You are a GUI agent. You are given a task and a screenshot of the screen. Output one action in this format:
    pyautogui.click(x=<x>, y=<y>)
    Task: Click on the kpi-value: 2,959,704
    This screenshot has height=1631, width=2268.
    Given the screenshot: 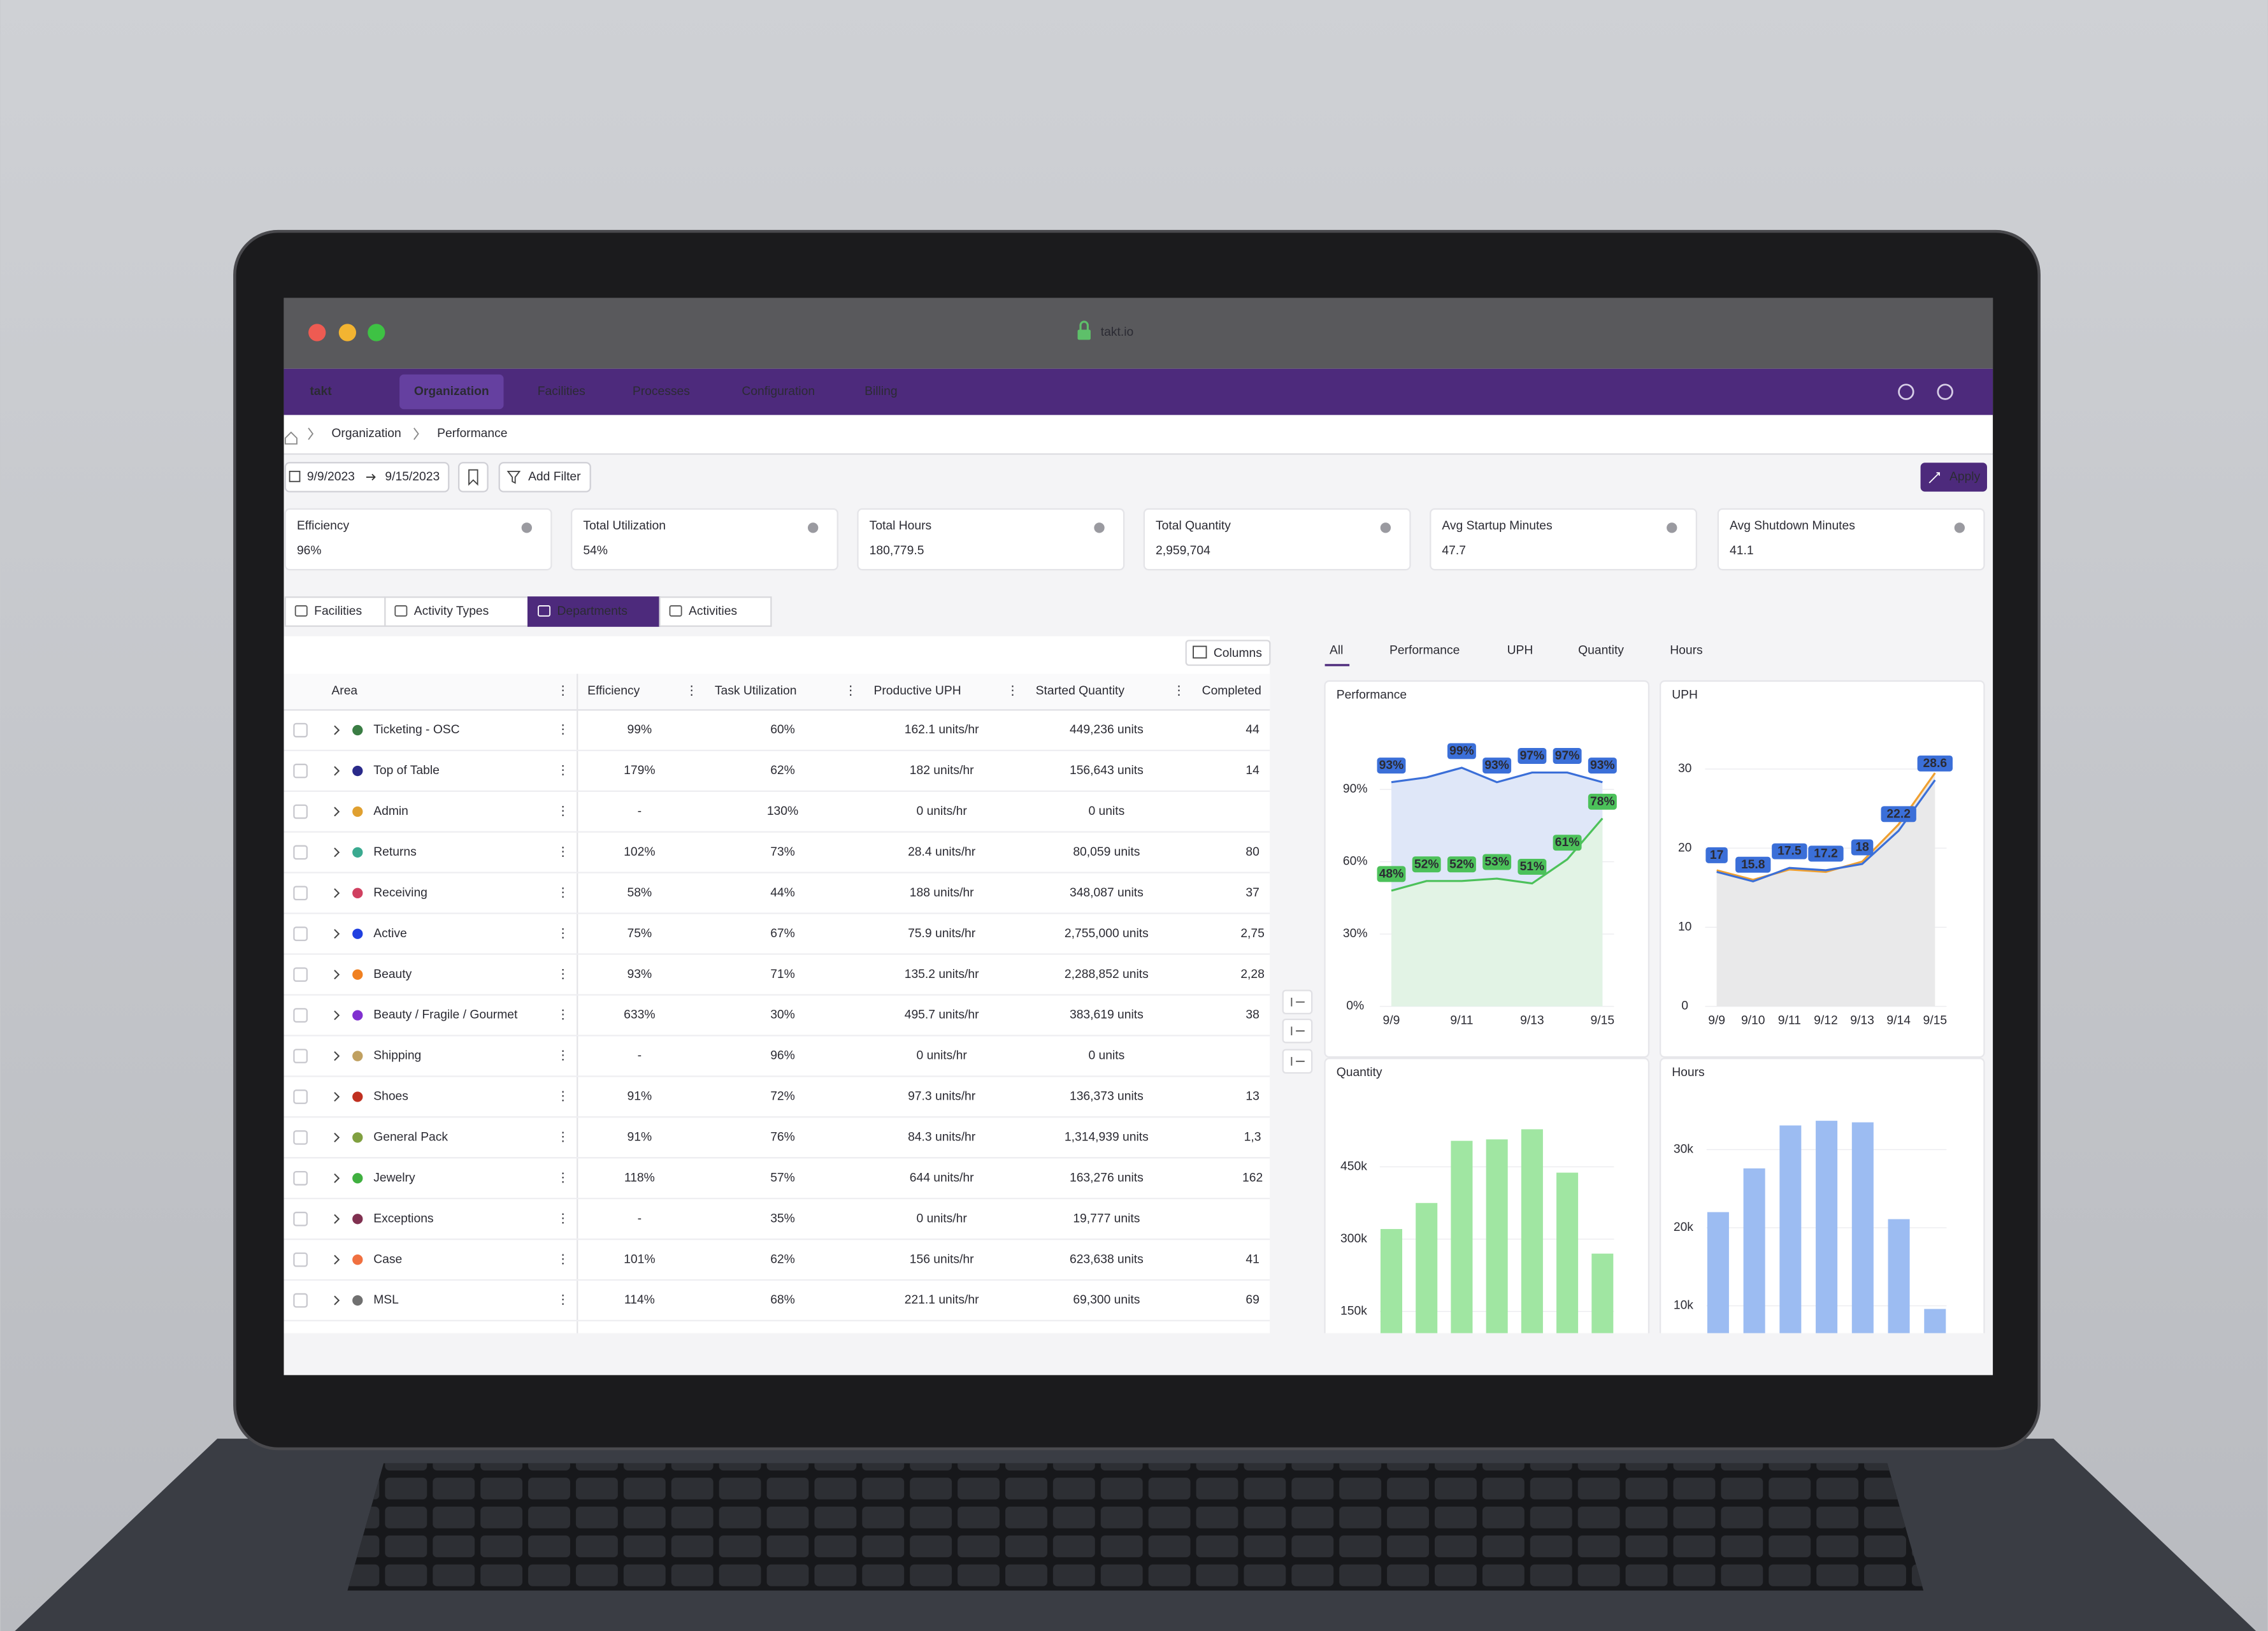 What is the action you would take?
    pyautogui.click(x=1183, y=550)
    